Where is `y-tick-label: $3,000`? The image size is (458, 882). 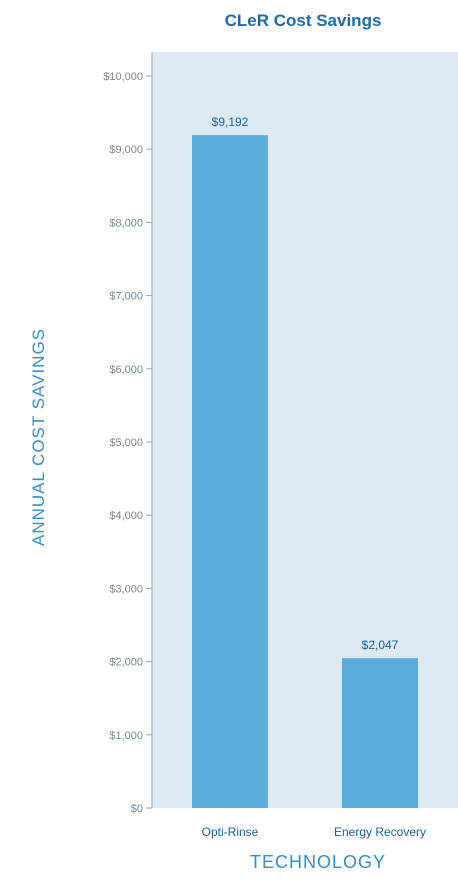 y-tick-label: $3,000 is located at coordinates (126, 589).